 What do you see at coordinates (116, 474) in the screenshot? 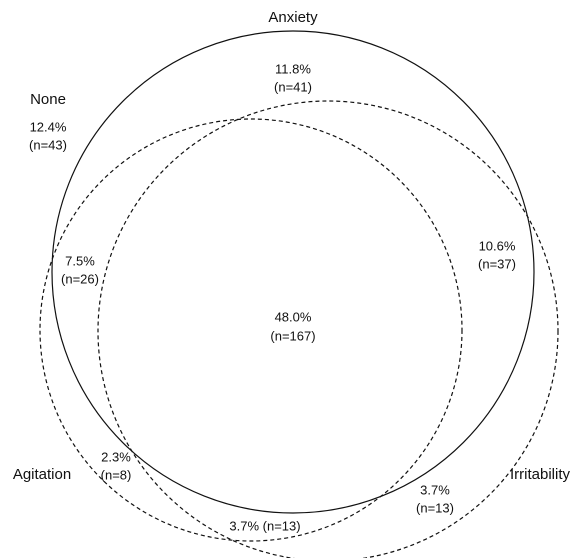
I see `region-label: (n=8)` at bounding box center [116, 474].